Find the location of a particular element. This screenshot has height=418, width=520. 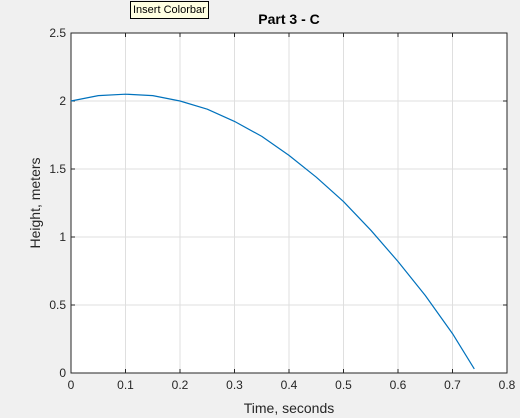

x-tick-label: 0 is located at coordinates (71, 385).